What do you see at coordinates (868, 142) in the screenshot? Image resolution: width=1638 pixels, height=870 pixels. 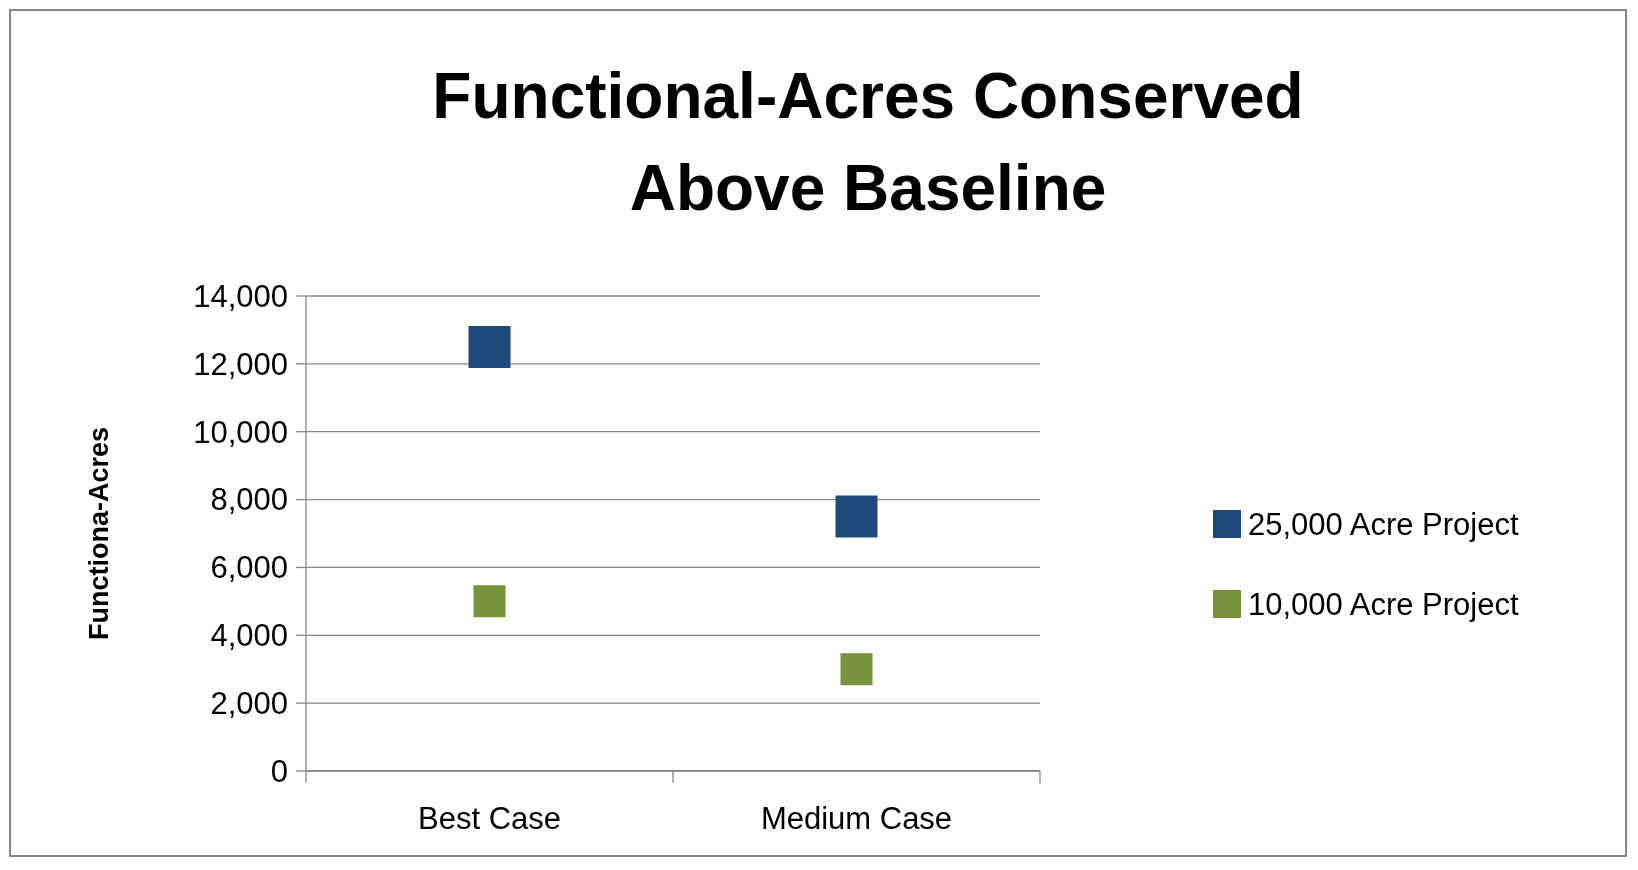 I see `chart-title: Functional-Acres Conserved Above Baseline` at bounding box center [868, 142].